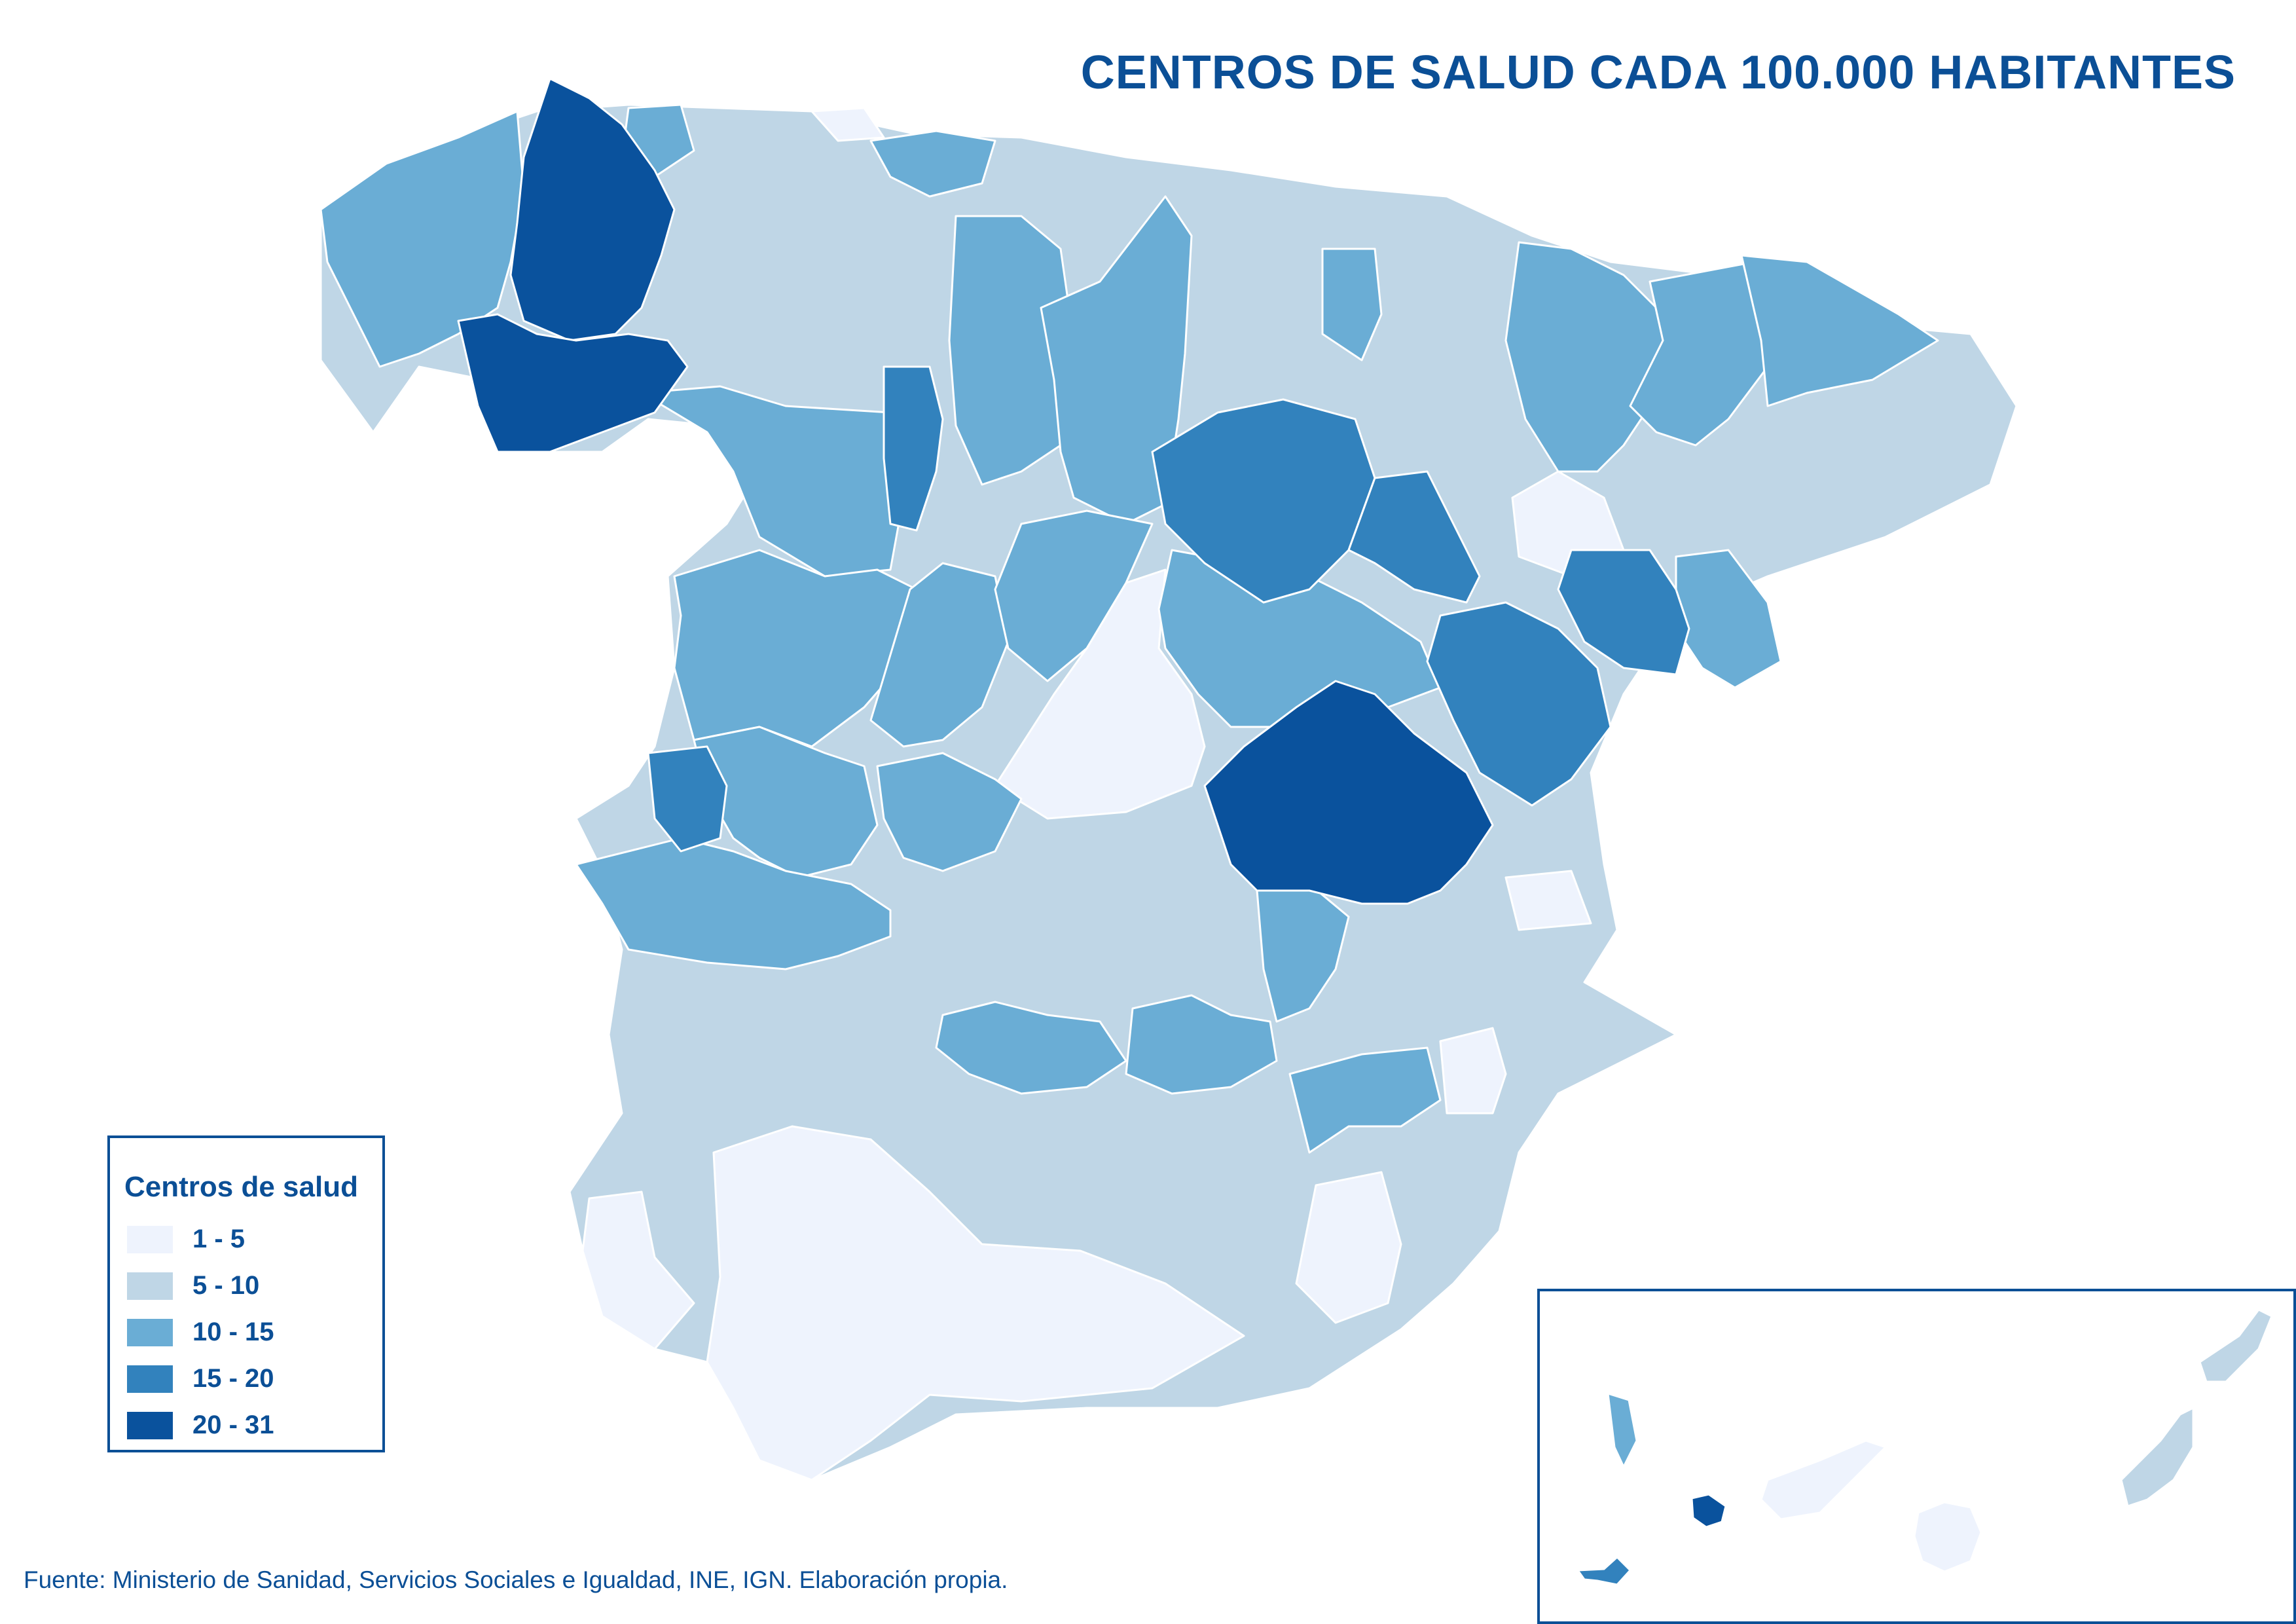 Image resolution: width=2296 pixels, height=1624 pixels. Describe the element at coordinates (638, 1270) in the screenshot. I see `region-huelva-coast` at that location.